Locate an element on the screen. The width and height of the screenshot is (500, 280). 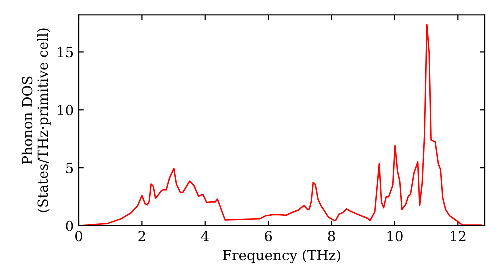
x-tick-label: 4 is located at coordinates (205, 236).